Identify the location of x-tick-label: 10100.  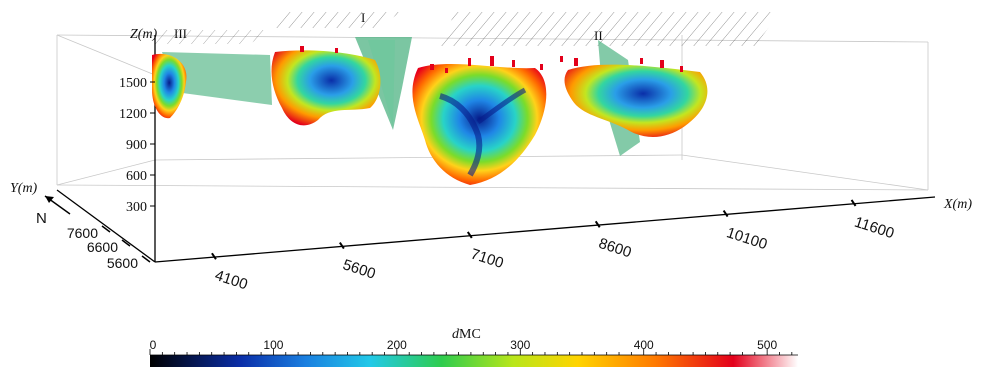
(746, 238).